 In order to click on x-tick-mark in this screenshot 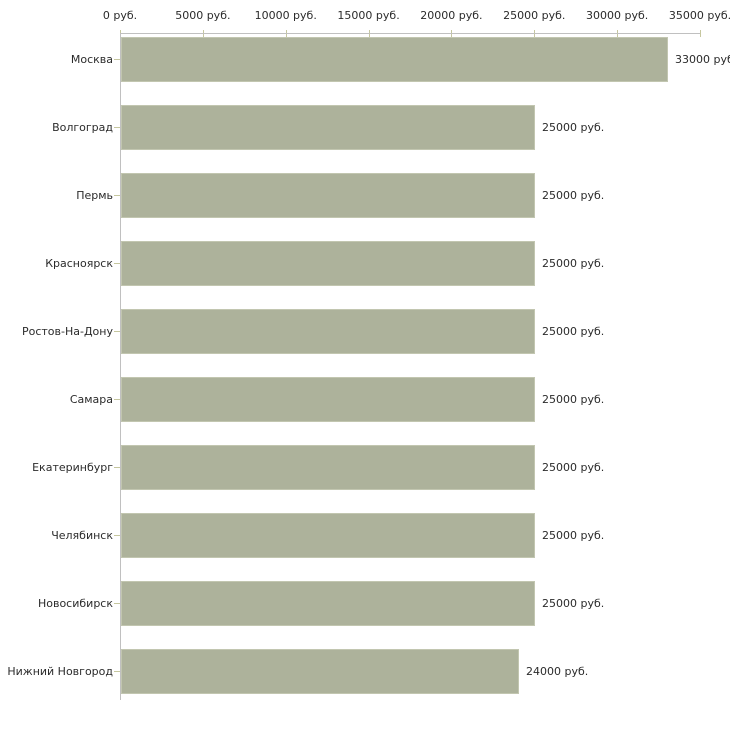, I will do `click(700, 33)`.